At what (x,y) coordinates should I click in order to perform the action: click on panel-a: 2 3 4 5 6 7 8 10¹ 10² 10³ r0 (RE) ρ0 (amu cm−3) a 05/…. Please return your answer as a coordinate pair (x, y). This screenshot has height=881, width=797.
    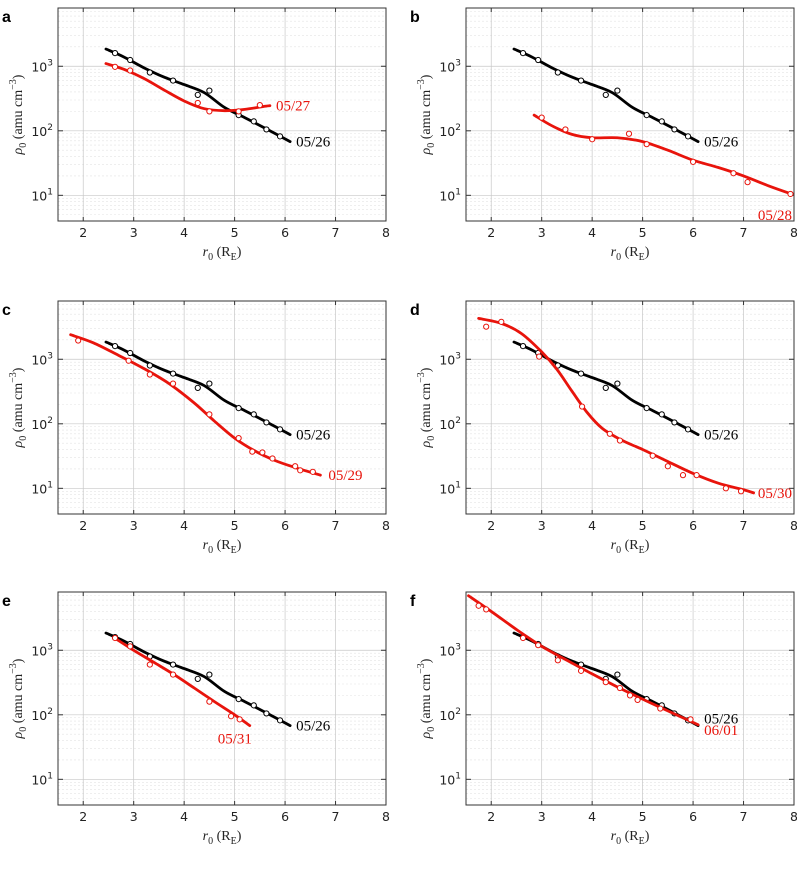
    Looking at the image, I should click on (196, 135).